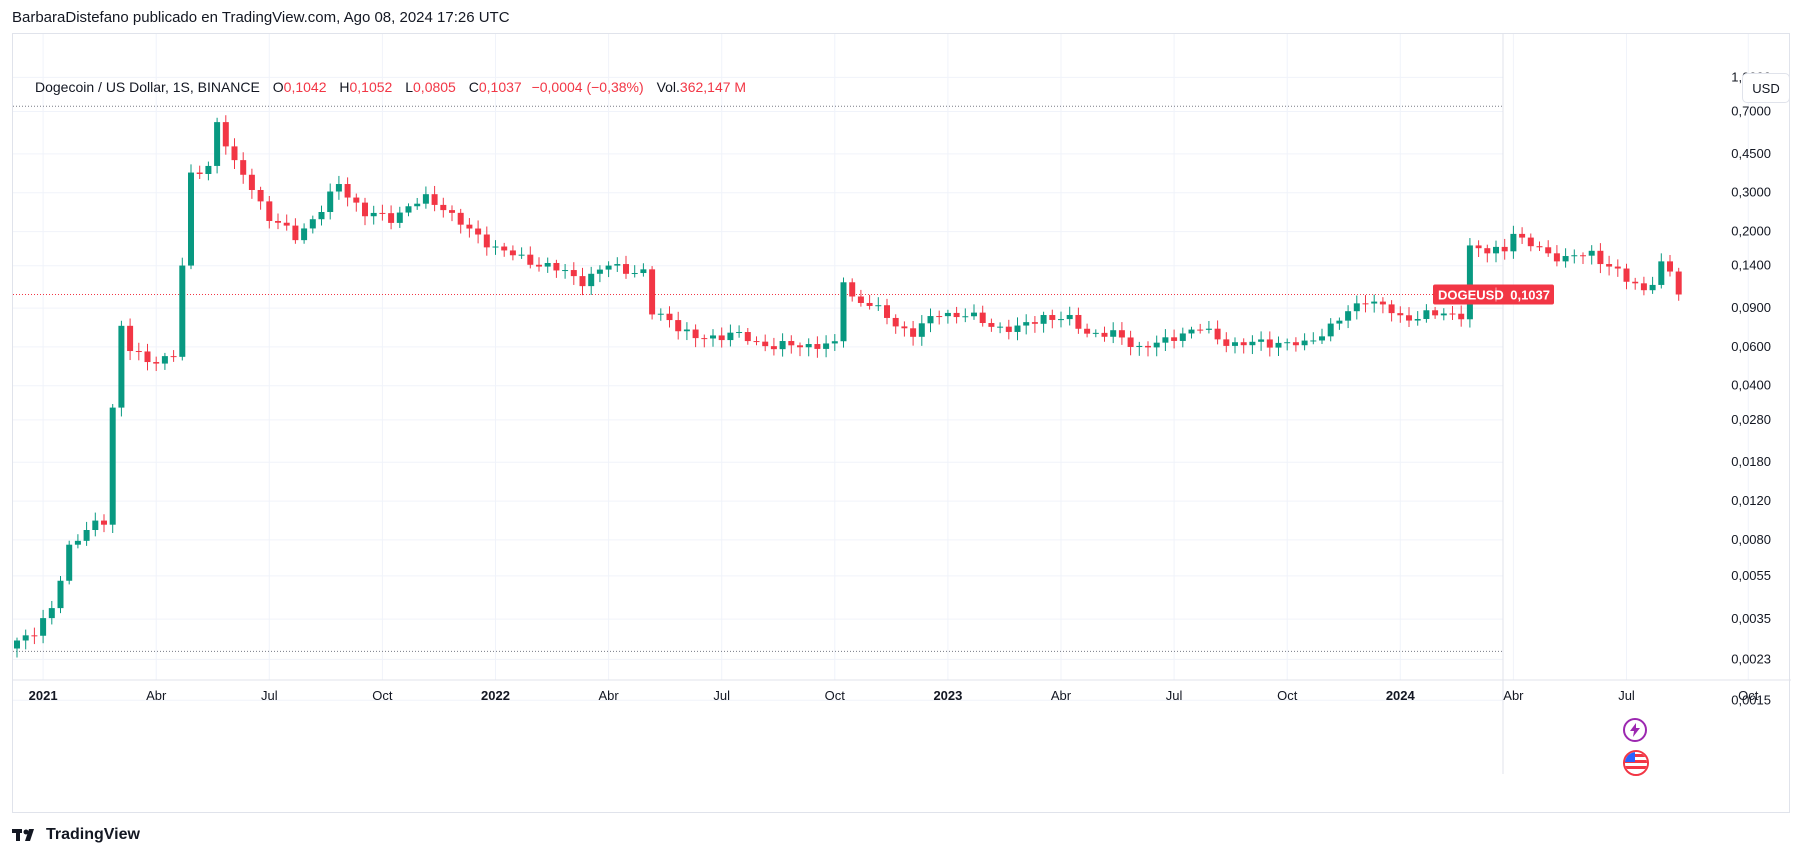 The height and width of the screenshot is (858, 1804). I want to click on price-tag-value: 0,1037, so click(1530, 294).